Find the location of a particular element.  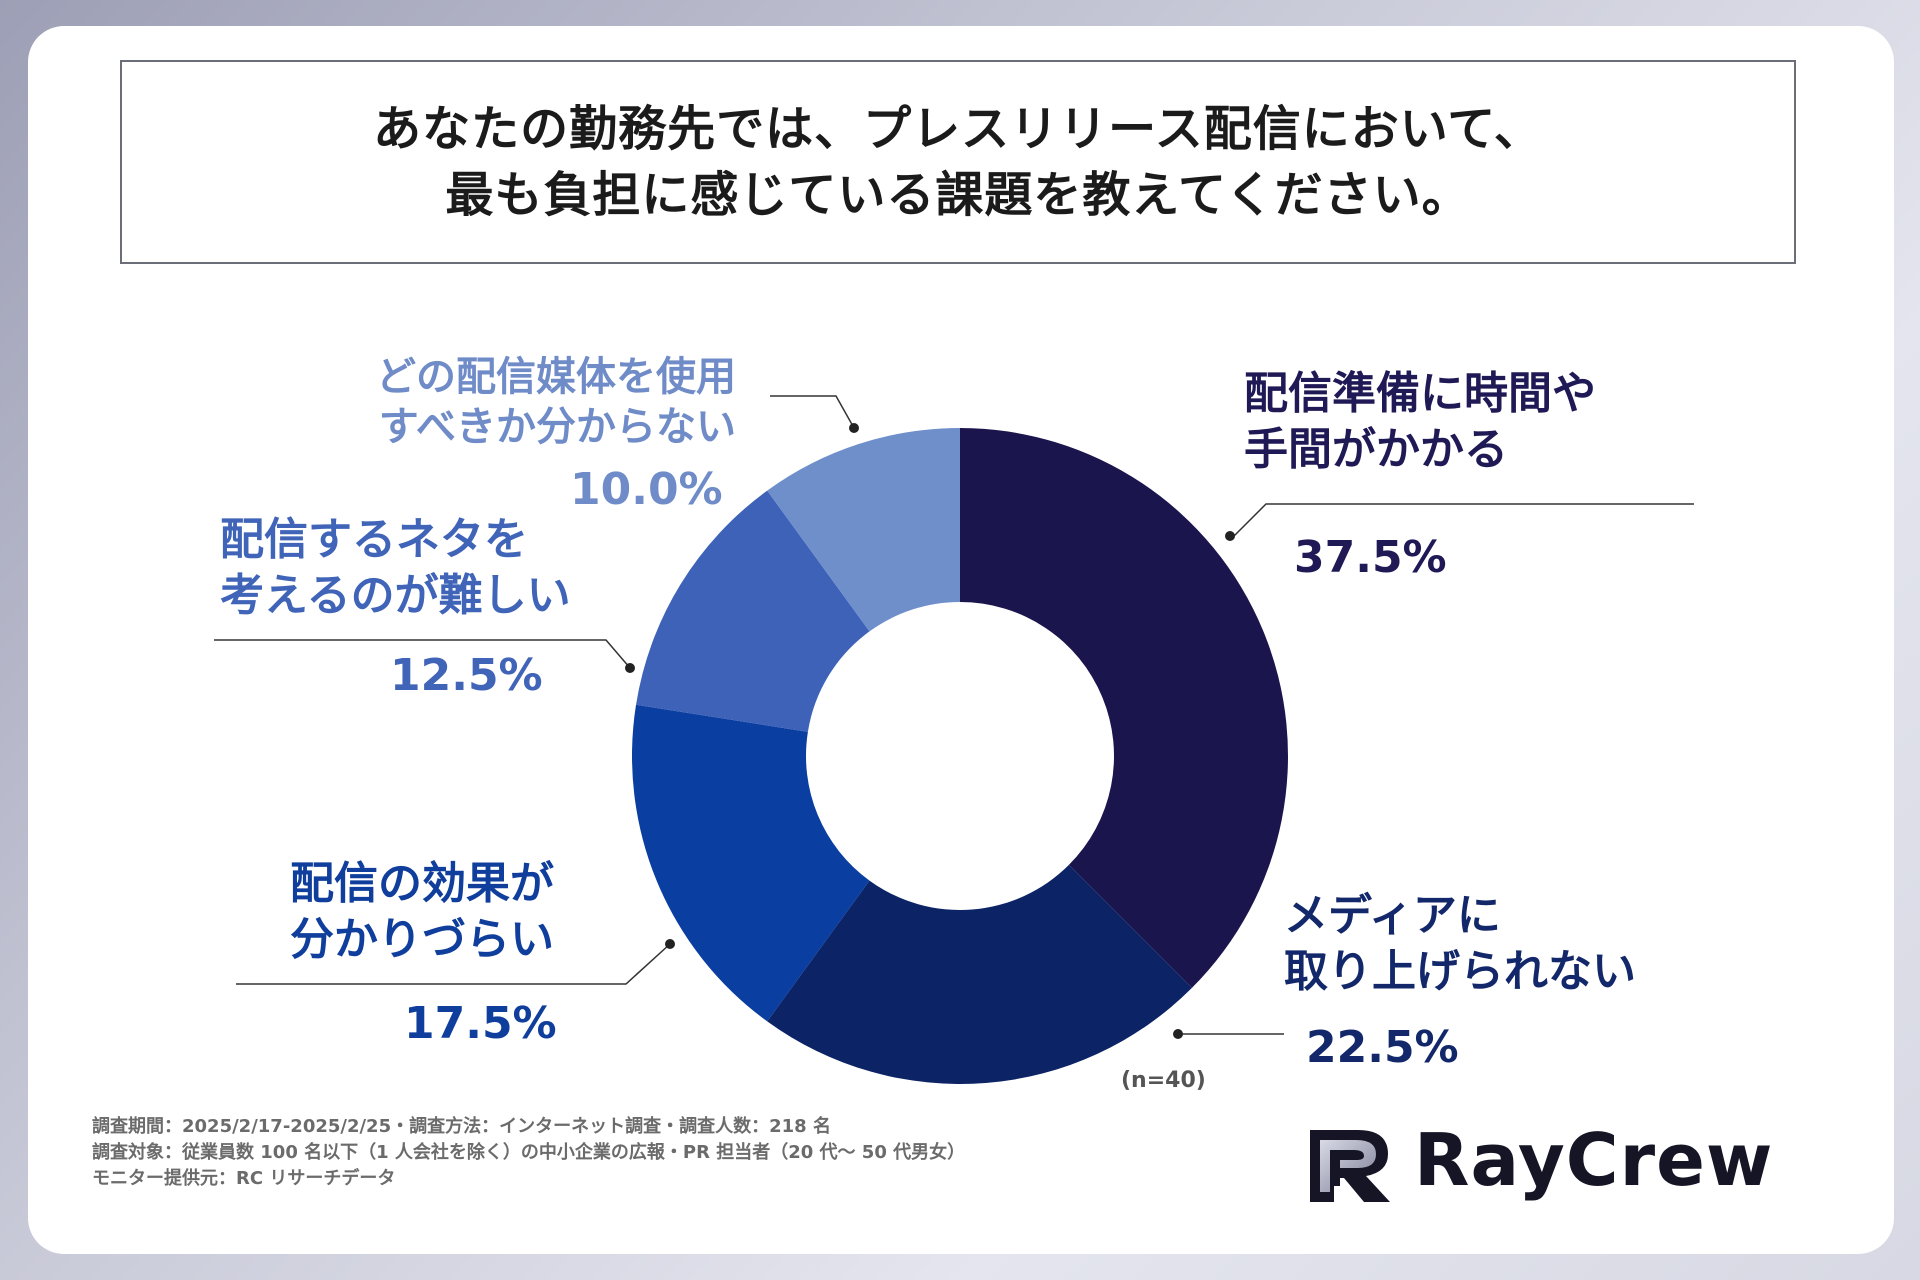

label-slice-0-line-1: 配信準備に時間や is located at coordinates (1420, 393).